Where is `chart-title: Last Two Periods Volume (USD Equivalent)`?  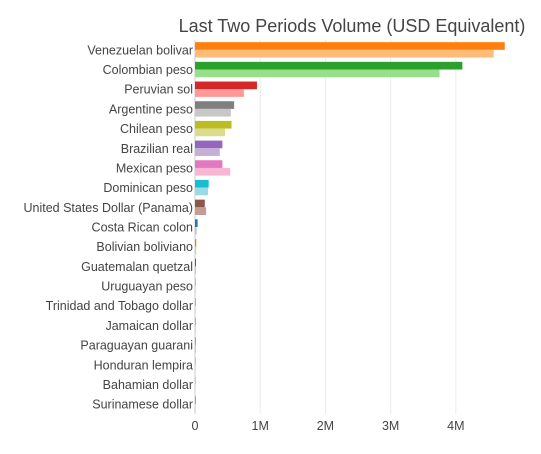
chart-title: Last Two Periods Volume (USD Equivalent) is located at coordinates (352, 26).